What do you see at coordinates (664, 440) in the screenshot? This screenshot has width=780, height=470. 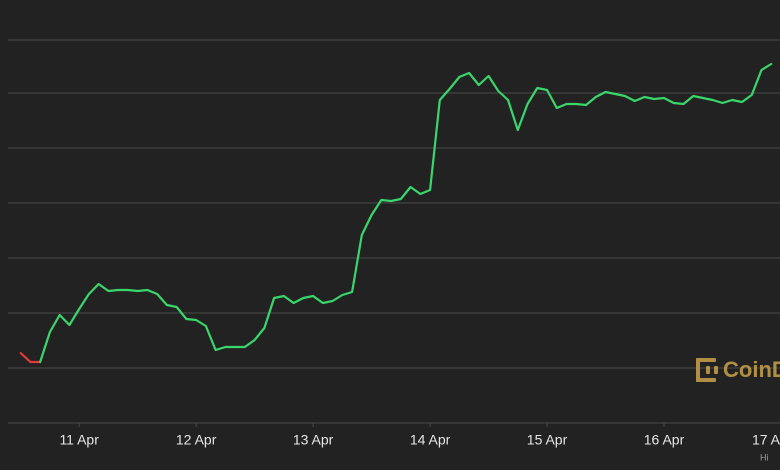 I see `x-tick-label: 16 Apr` at bounding box center [664, 440].